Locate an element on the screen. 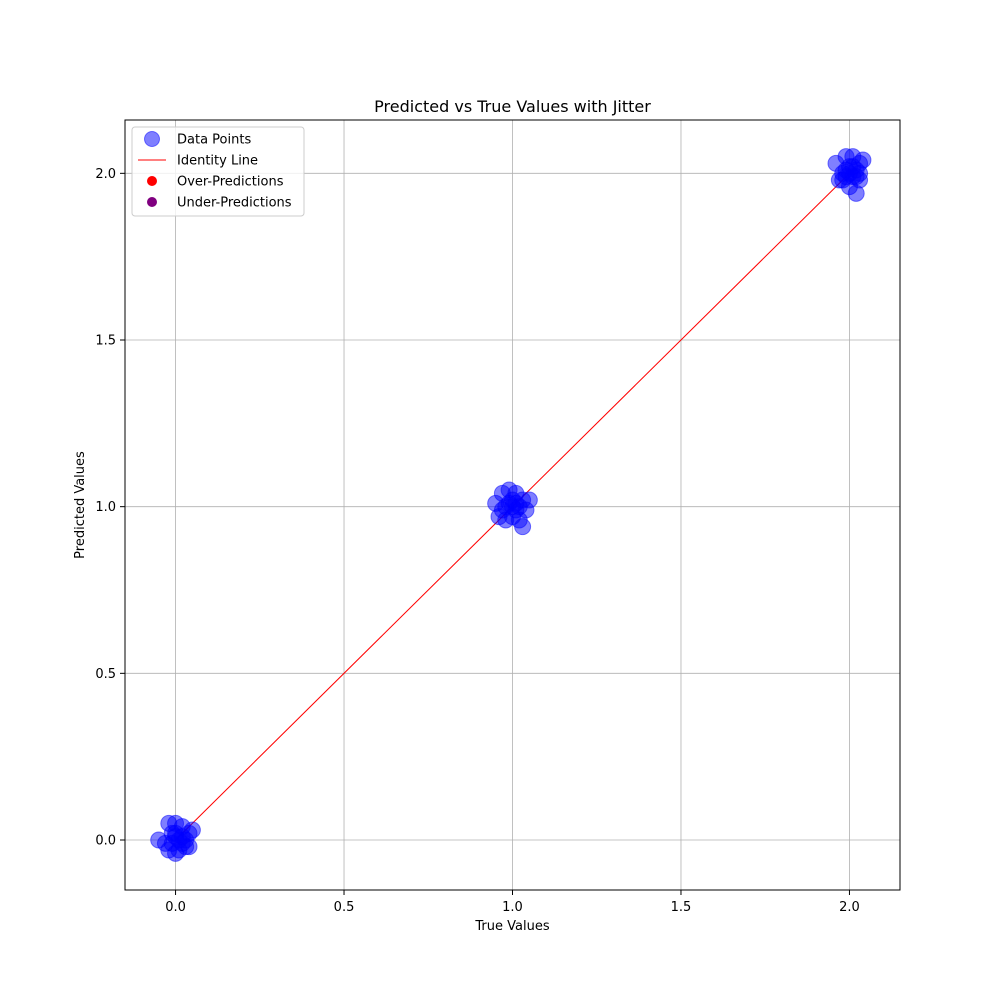 This screenshot has height=1000, width=1000. x-tick-label: 0.5 is located at coordinates (344, 907).